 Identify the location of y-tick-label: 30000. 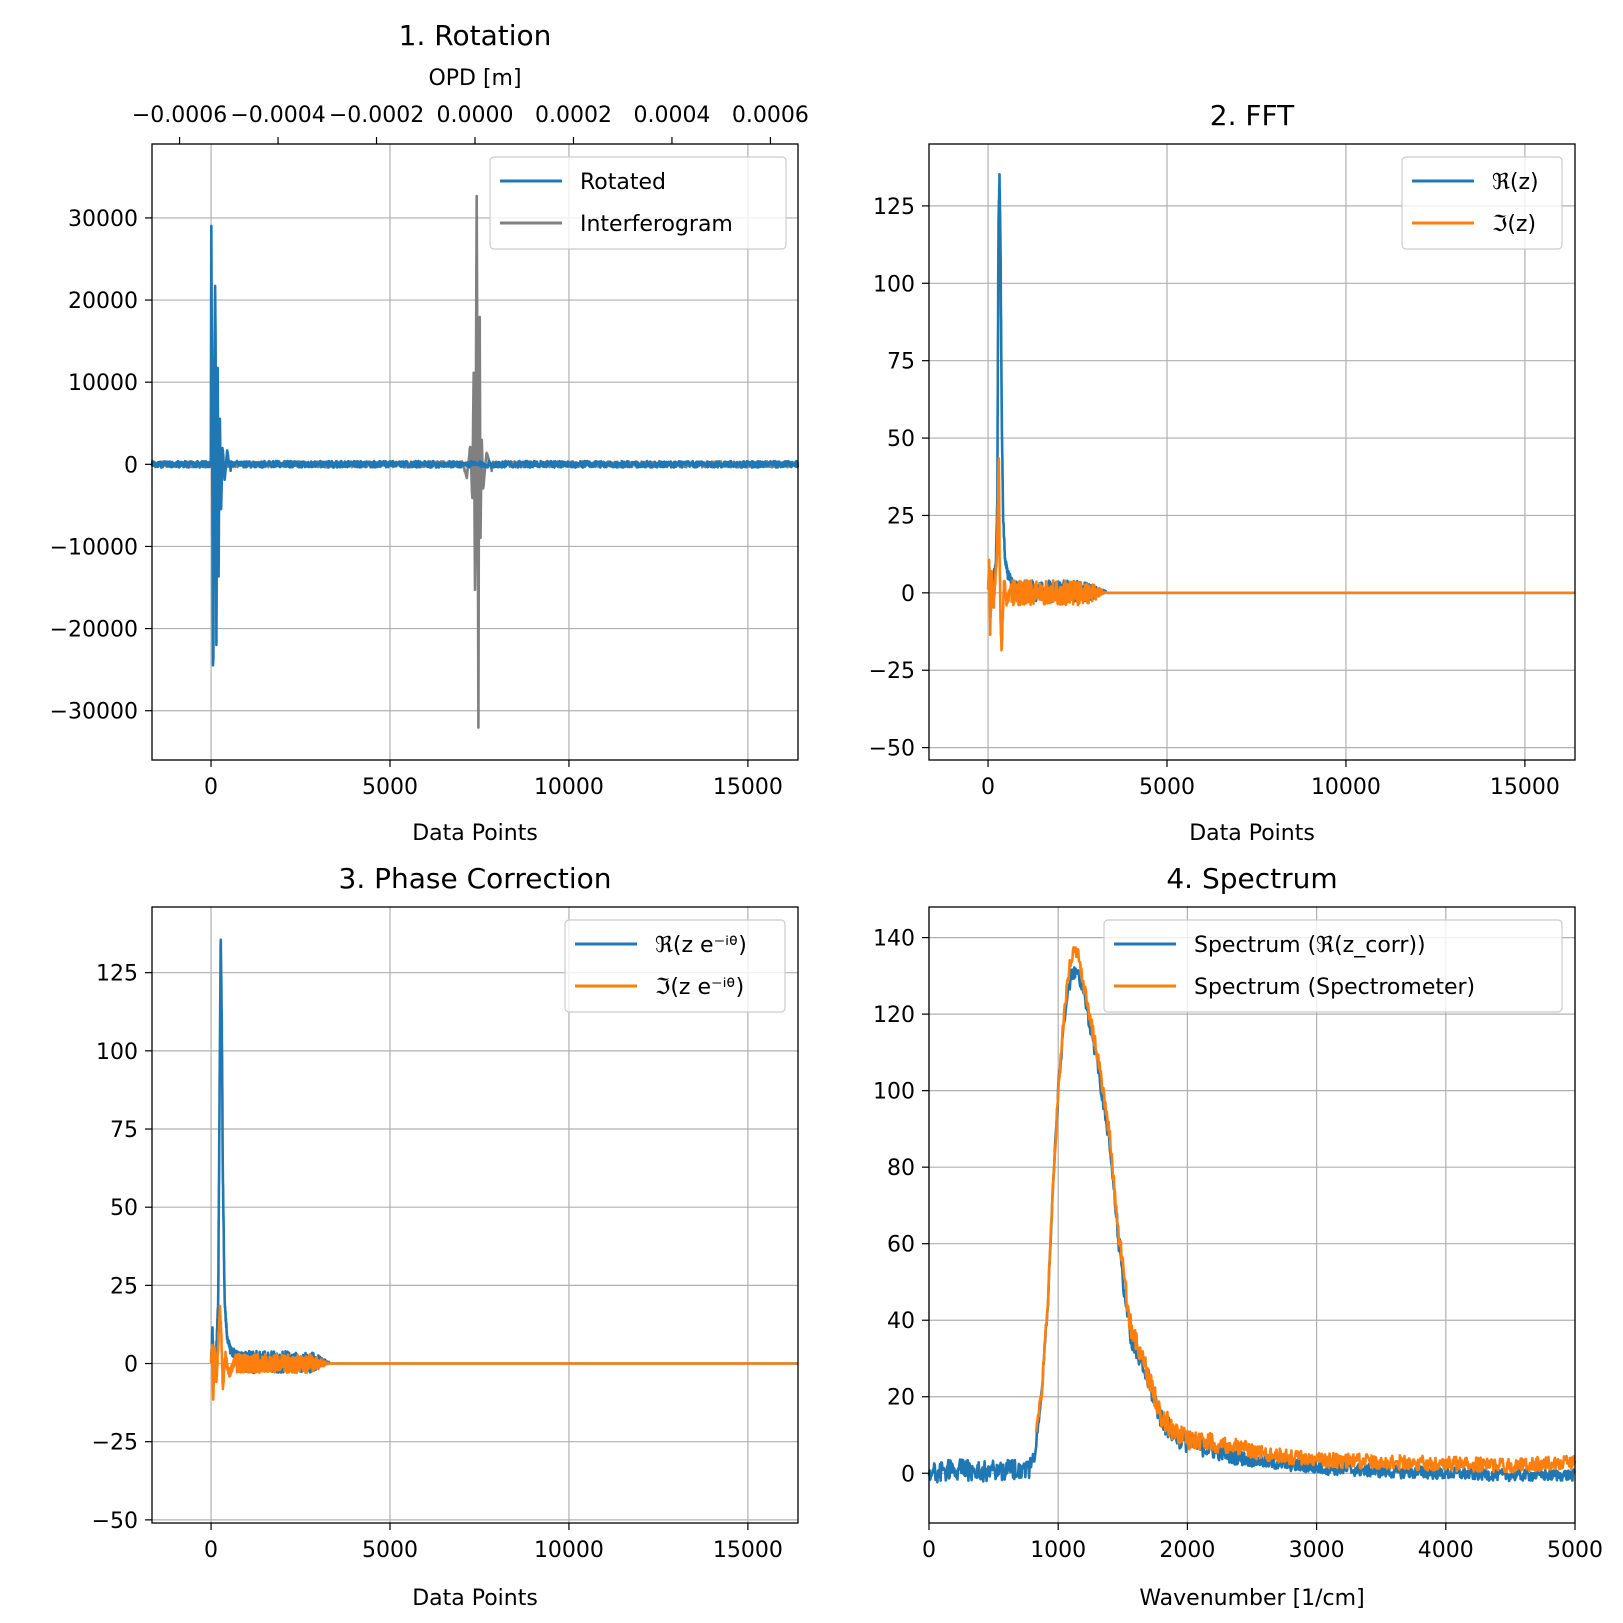
(103, 219).